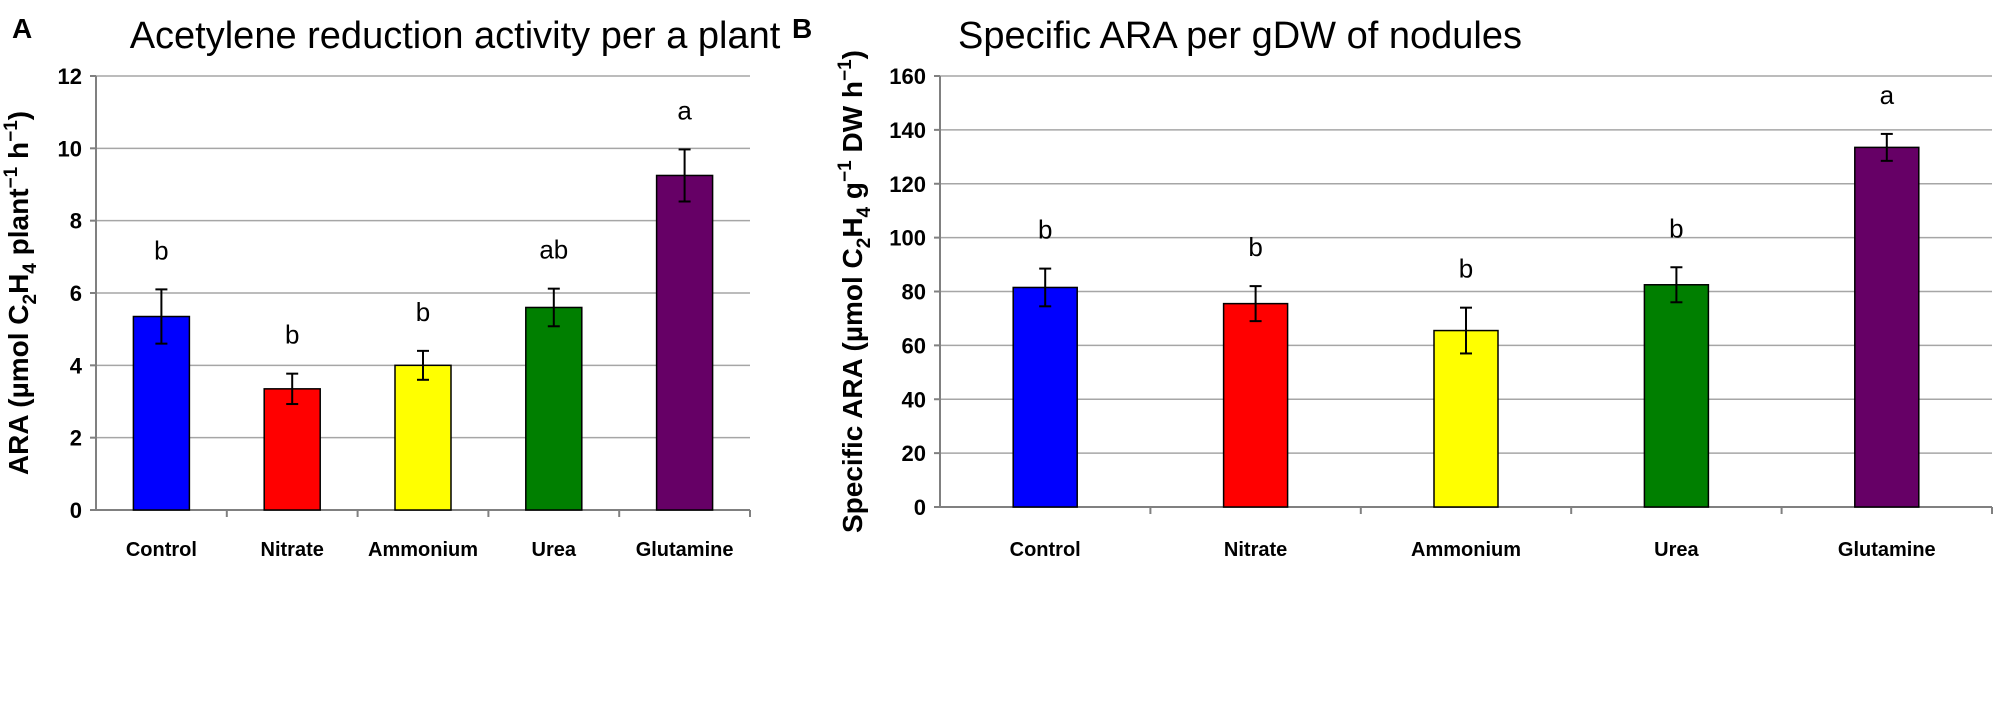  I want to click on y-tick-label: 100, so click(907, 238).